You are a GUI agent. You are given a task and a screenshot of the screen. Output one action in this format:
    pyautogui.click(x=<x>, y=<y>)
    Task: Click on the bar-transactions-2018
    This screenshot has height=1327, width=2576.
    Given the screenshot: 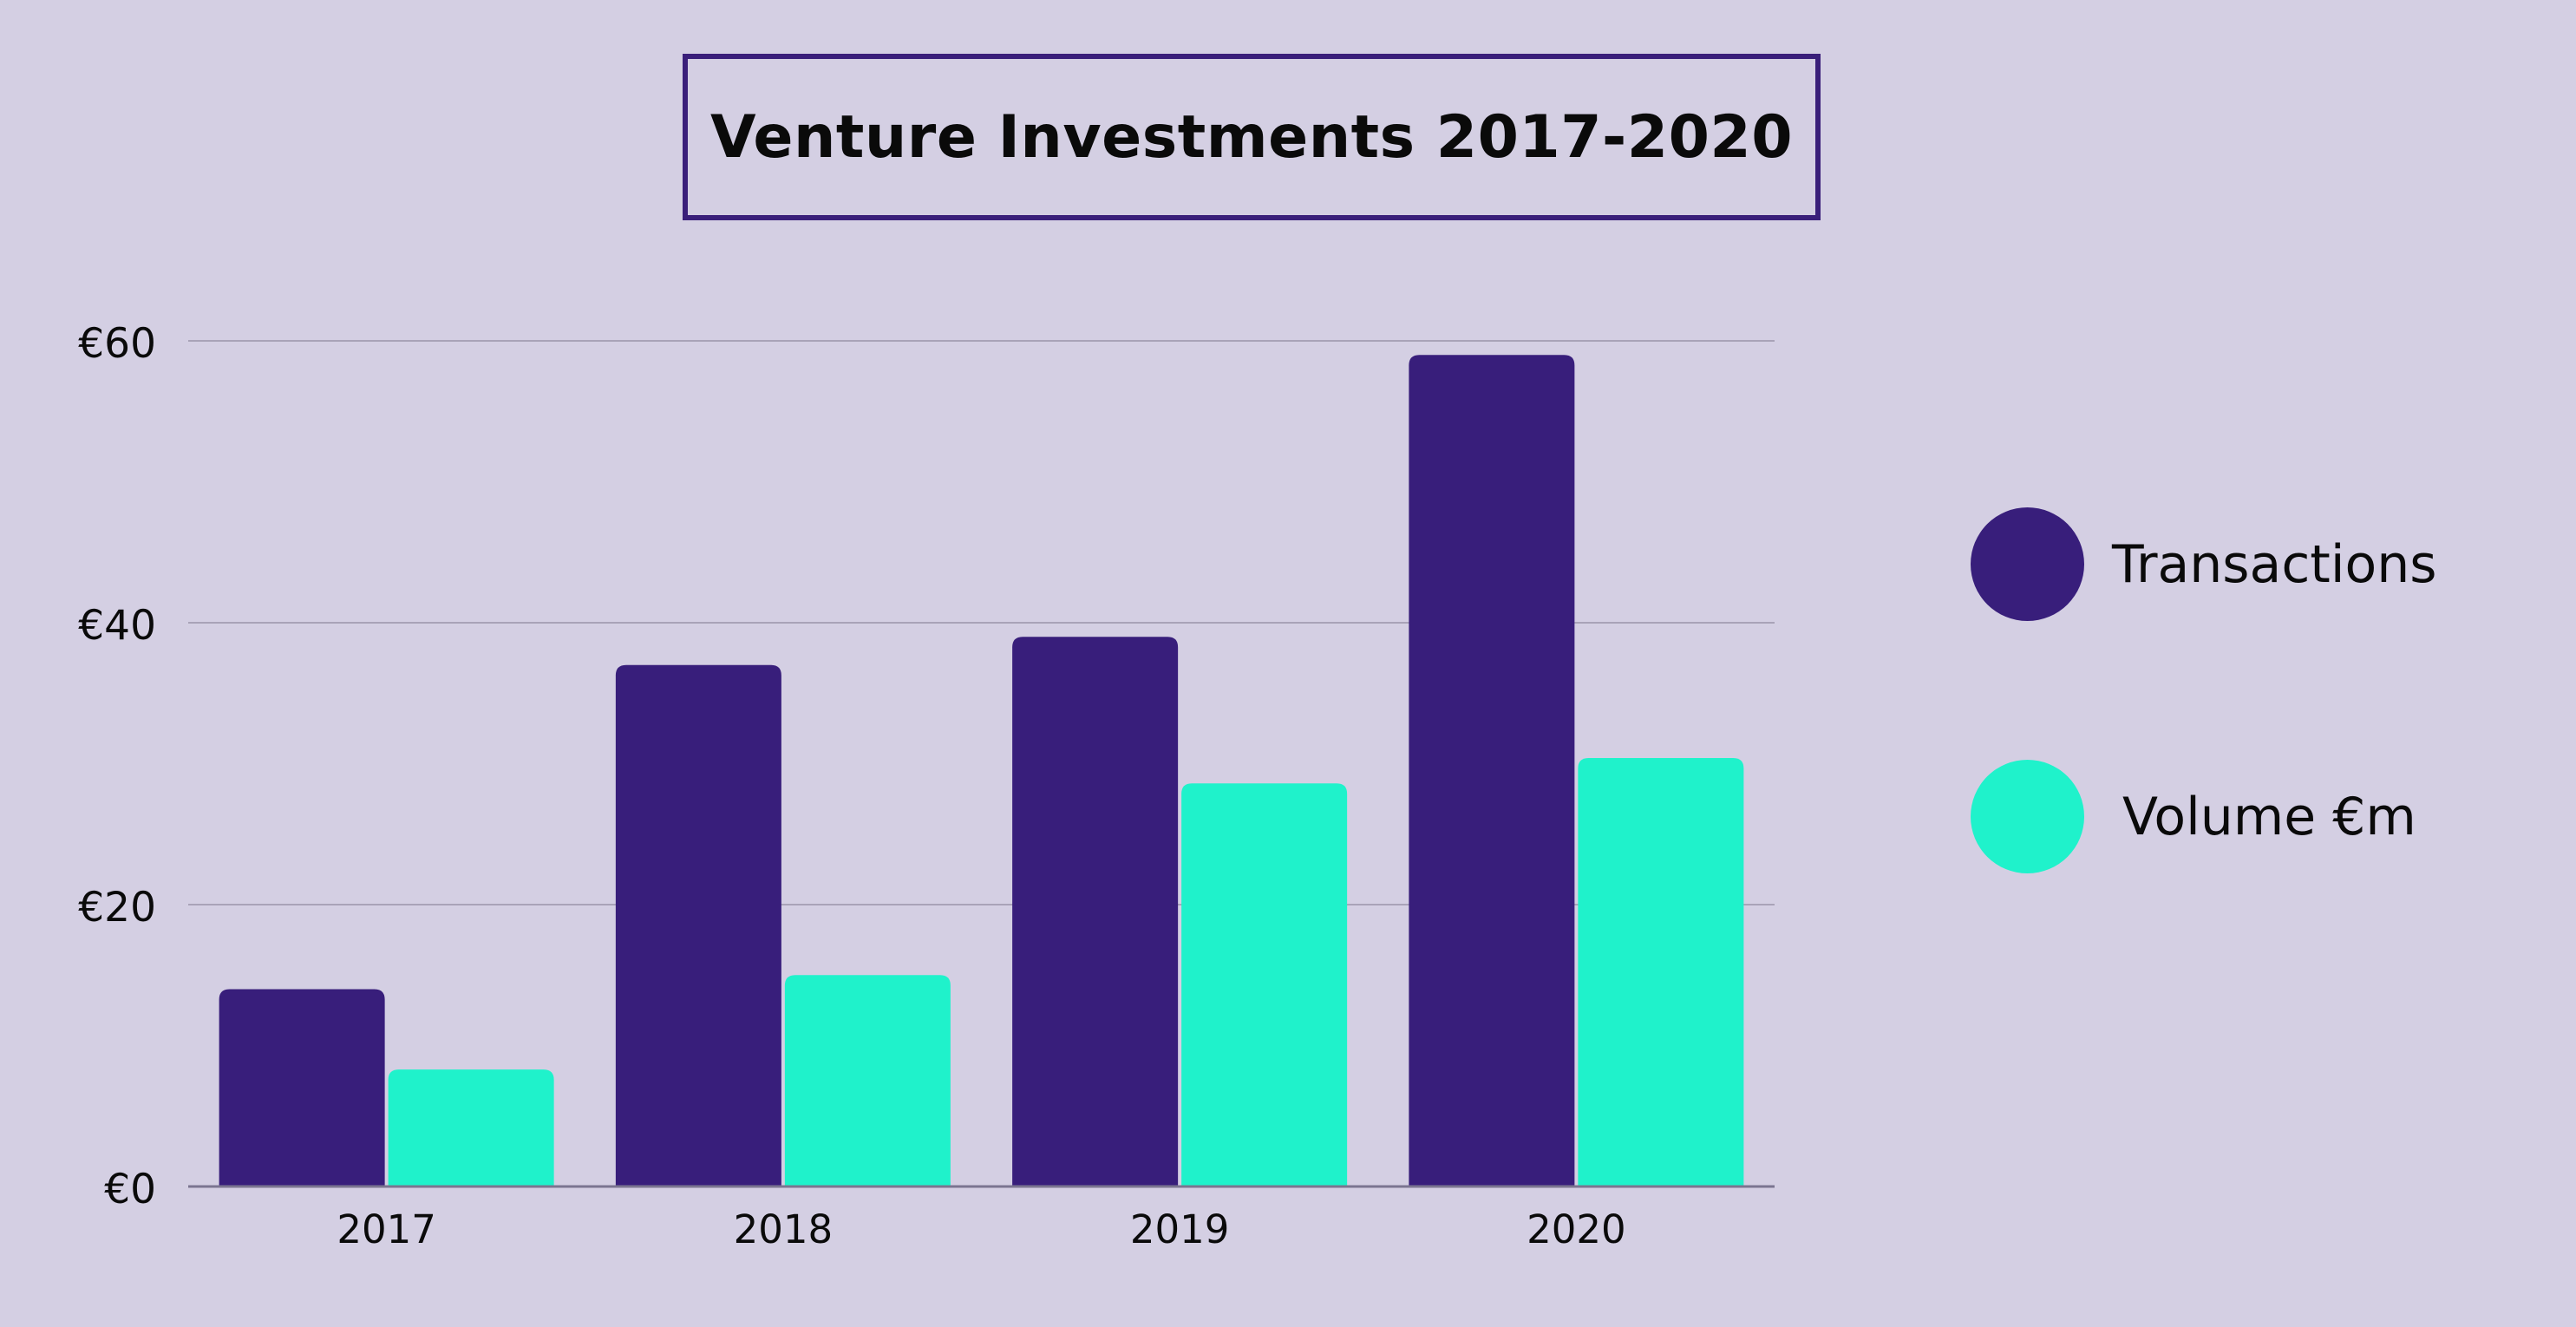 What is the action you would take?
    pyautogui.click(x=698, y=925)
    